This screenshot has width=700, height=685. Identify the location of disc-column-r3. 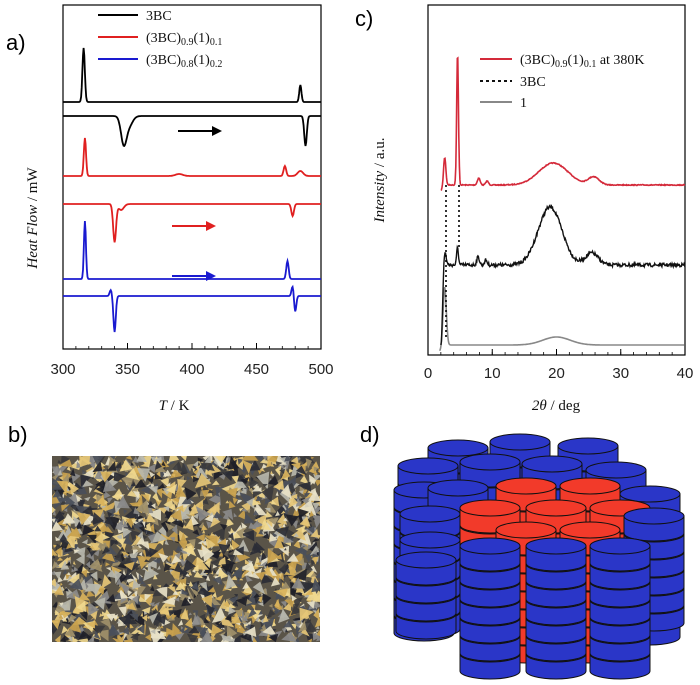
(556, 570).